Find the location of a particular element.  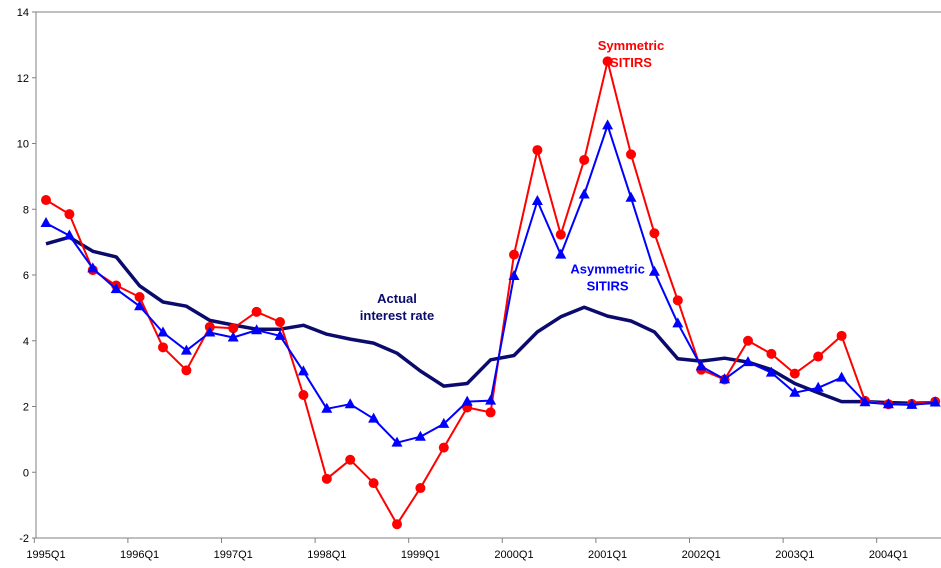

x-tick-label: 1996Q1 is located at coordinates (139, 555).